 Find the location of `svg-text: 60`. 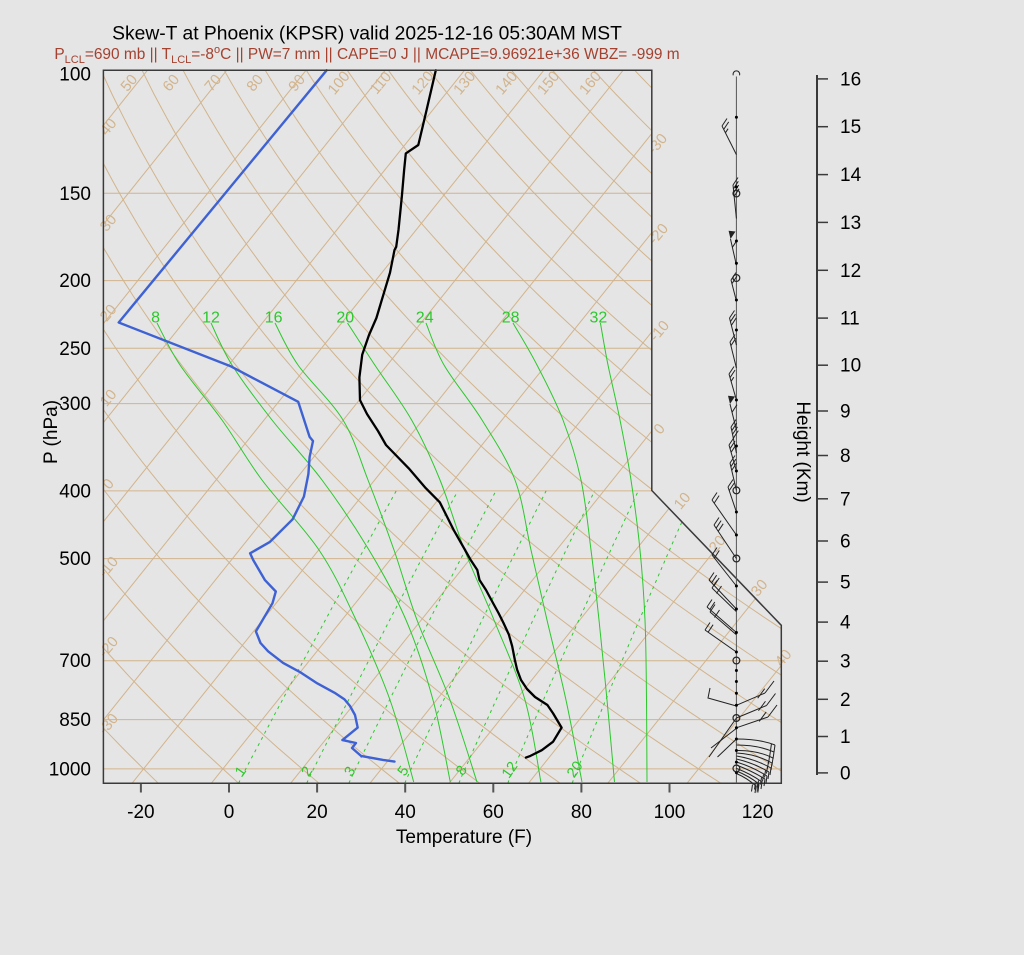

svg-text: 60 is located at coordinates (493, 812).